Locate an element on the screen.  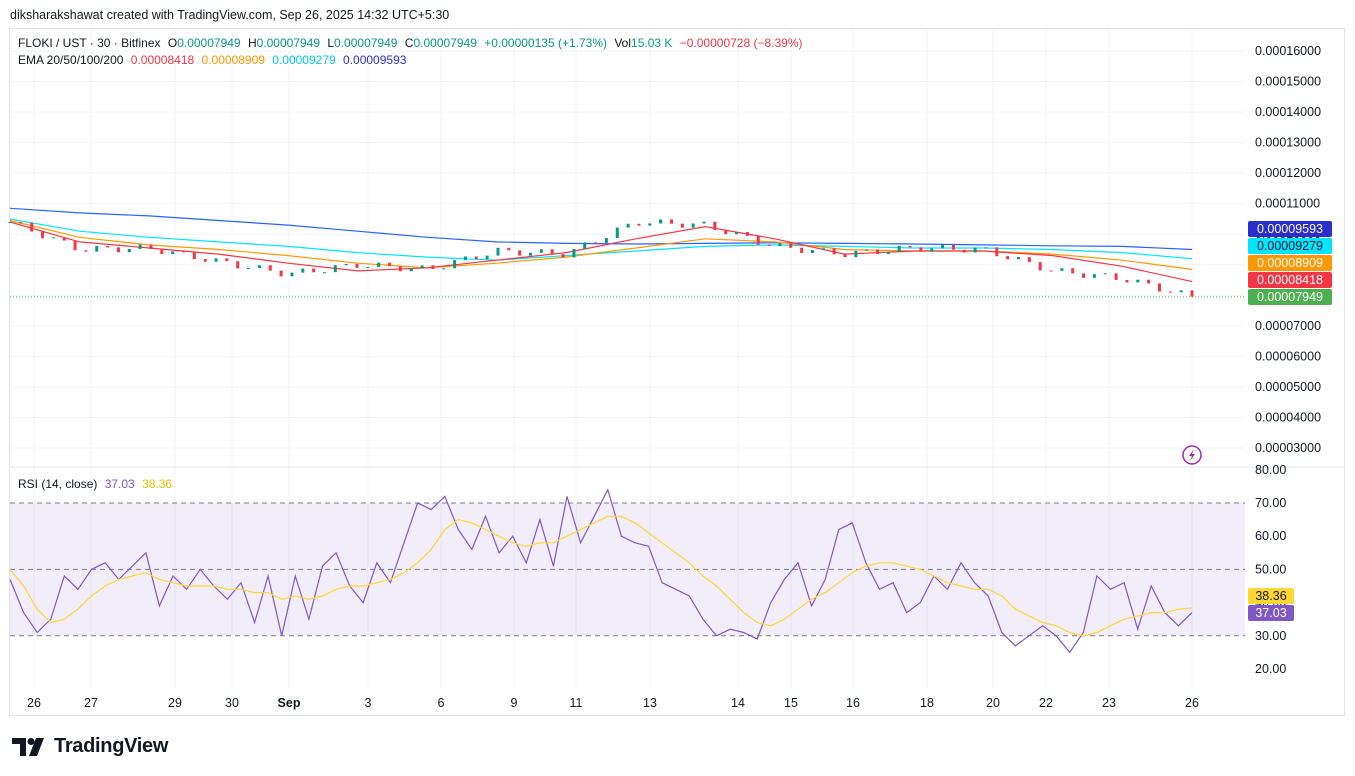
rsi-legend: RSI (14, close) 37.03 38.36 is located at coordinates (97, 484).